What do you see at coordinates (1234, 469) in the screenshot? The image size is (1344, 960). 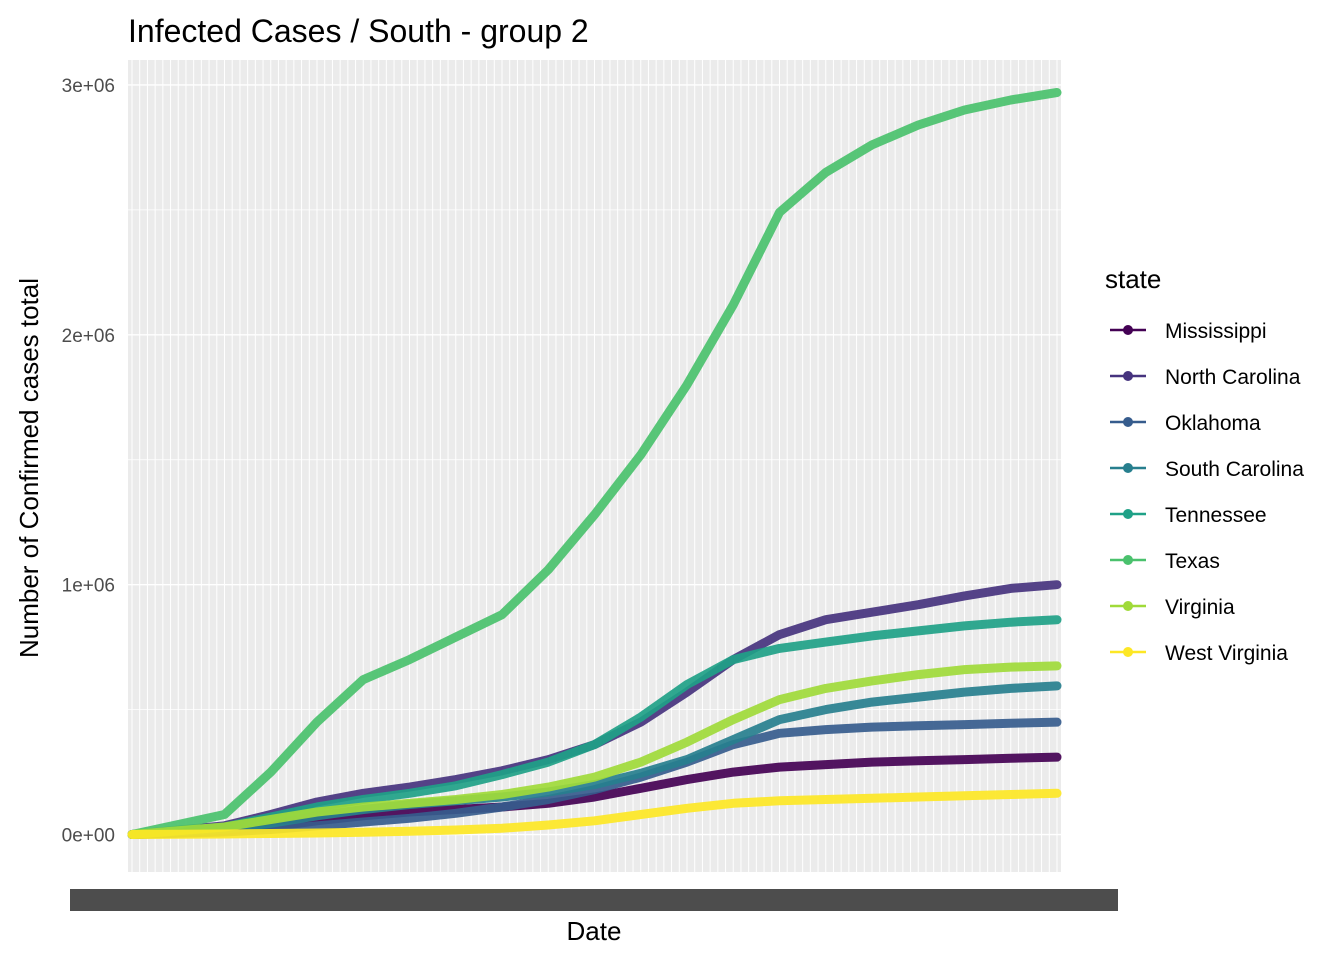 I see `legend-label: South Carolina` at bounding box center [1234, 469].